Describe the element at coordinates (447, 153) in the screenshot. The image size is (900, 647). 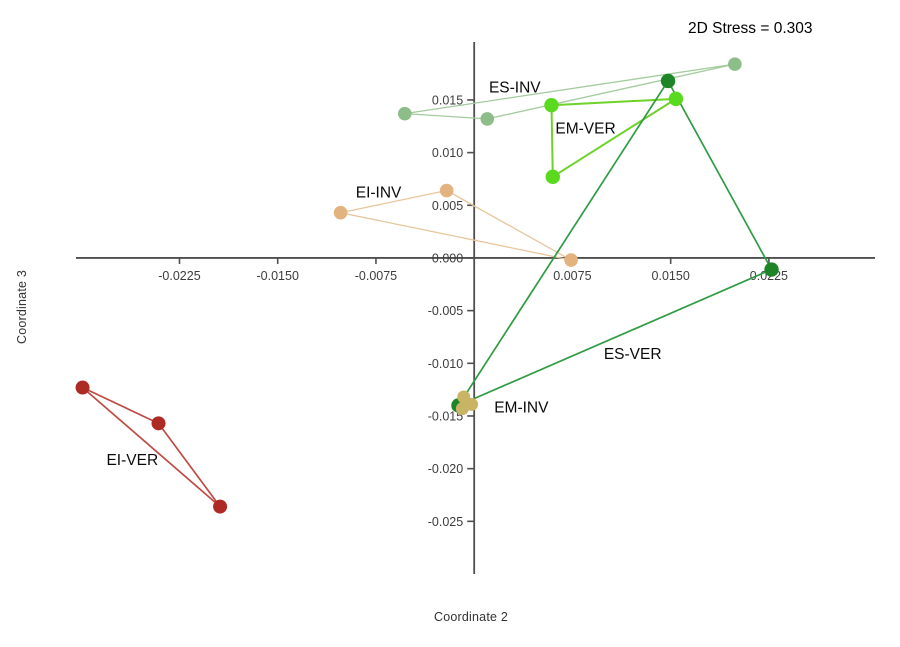
I see `y-tick-label: 0.010` at that location.